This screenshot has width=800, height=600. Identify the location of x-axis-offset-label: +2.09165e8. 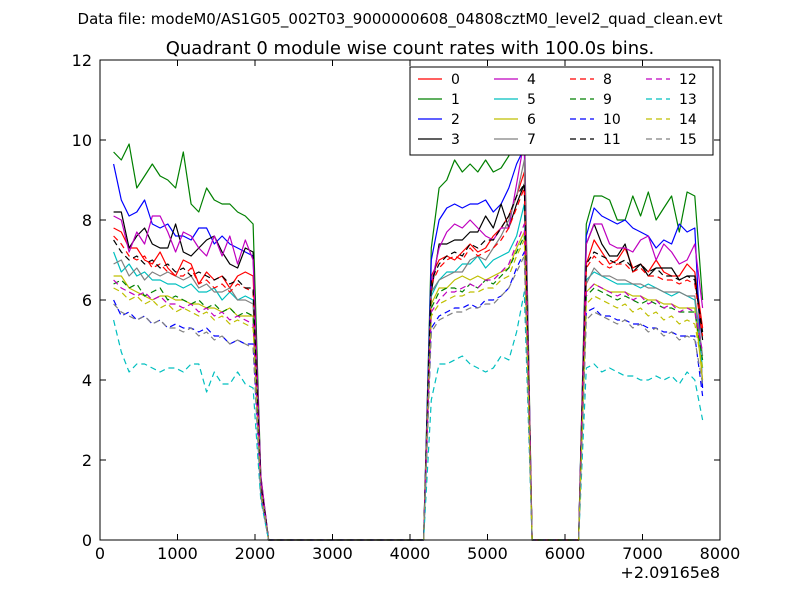
(670, 572).